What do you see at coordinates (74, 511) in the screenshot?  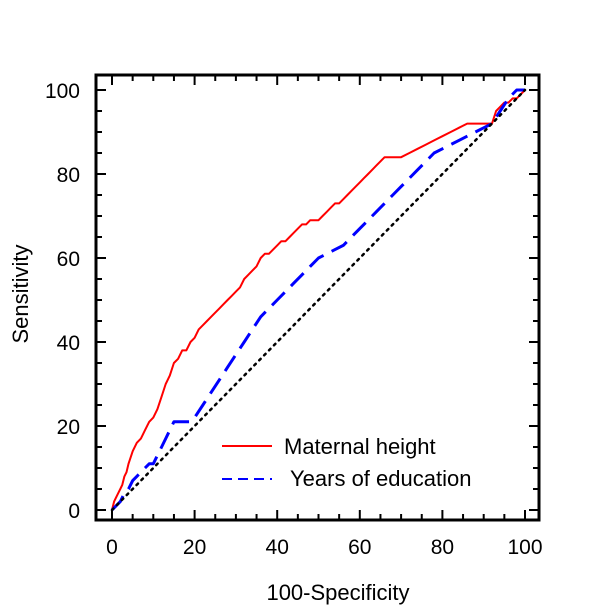 I see `y-tick-label-0: 0` at bounding box center [74, 511].